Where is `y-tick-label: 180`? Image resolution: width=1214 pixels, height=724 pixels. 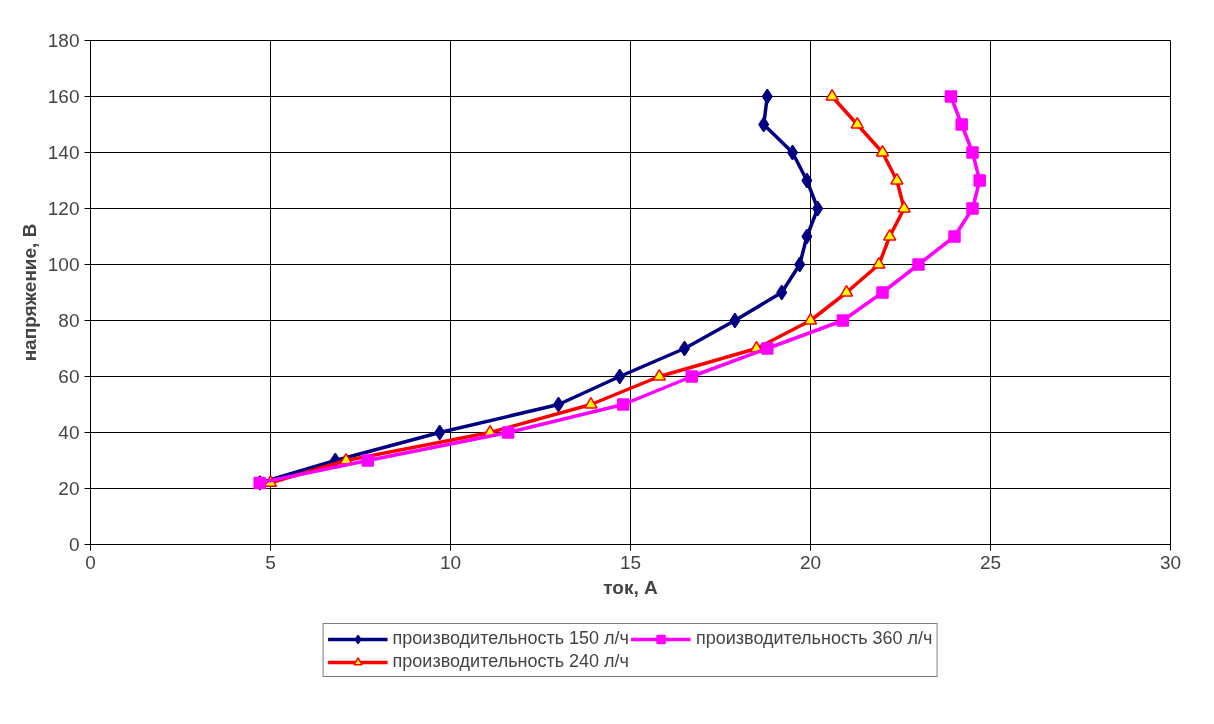 y-tick-label: 180 is located at coordinates (63, 40).